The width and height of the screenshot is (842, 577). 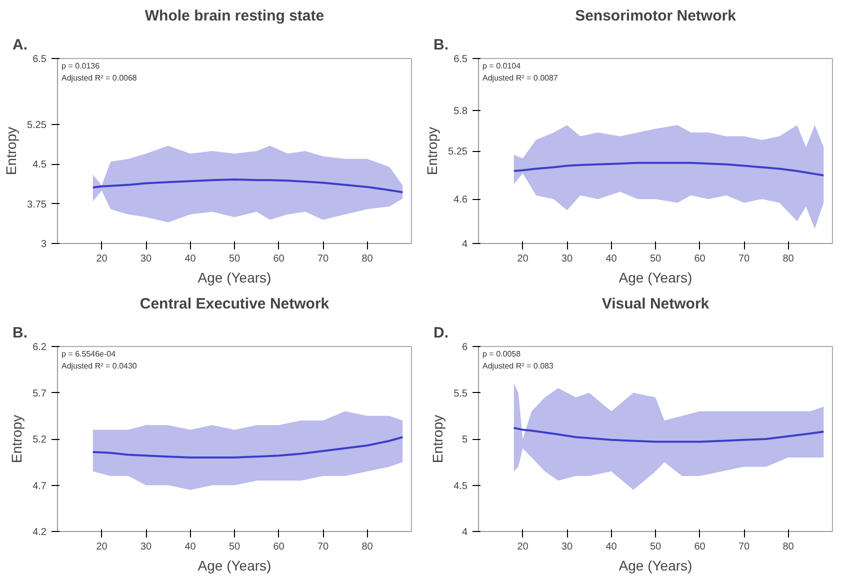 What do you see at coordinates (502, 354) in the screenshot?
I see `annotation: p = 0.0058` at bounding box center [502, 354].